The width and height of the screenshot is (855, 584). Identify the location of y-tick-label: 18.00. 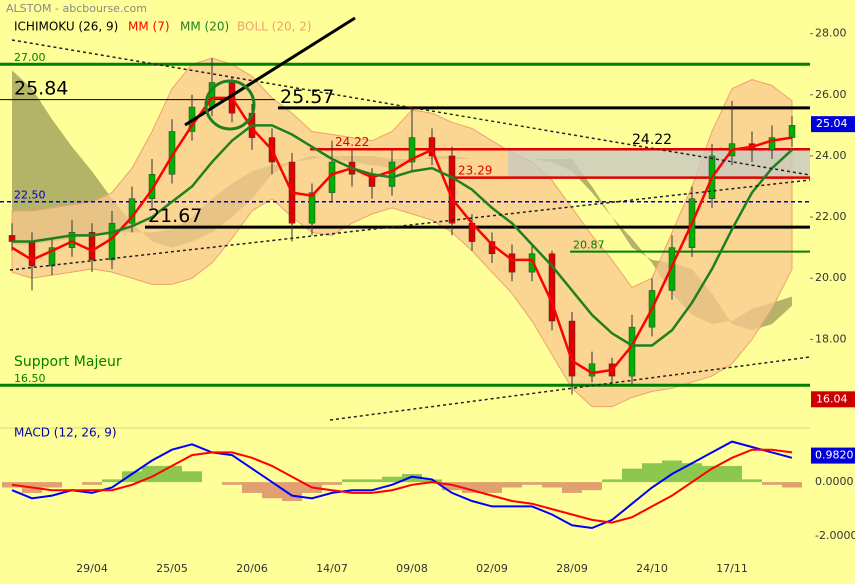
(831, 338).